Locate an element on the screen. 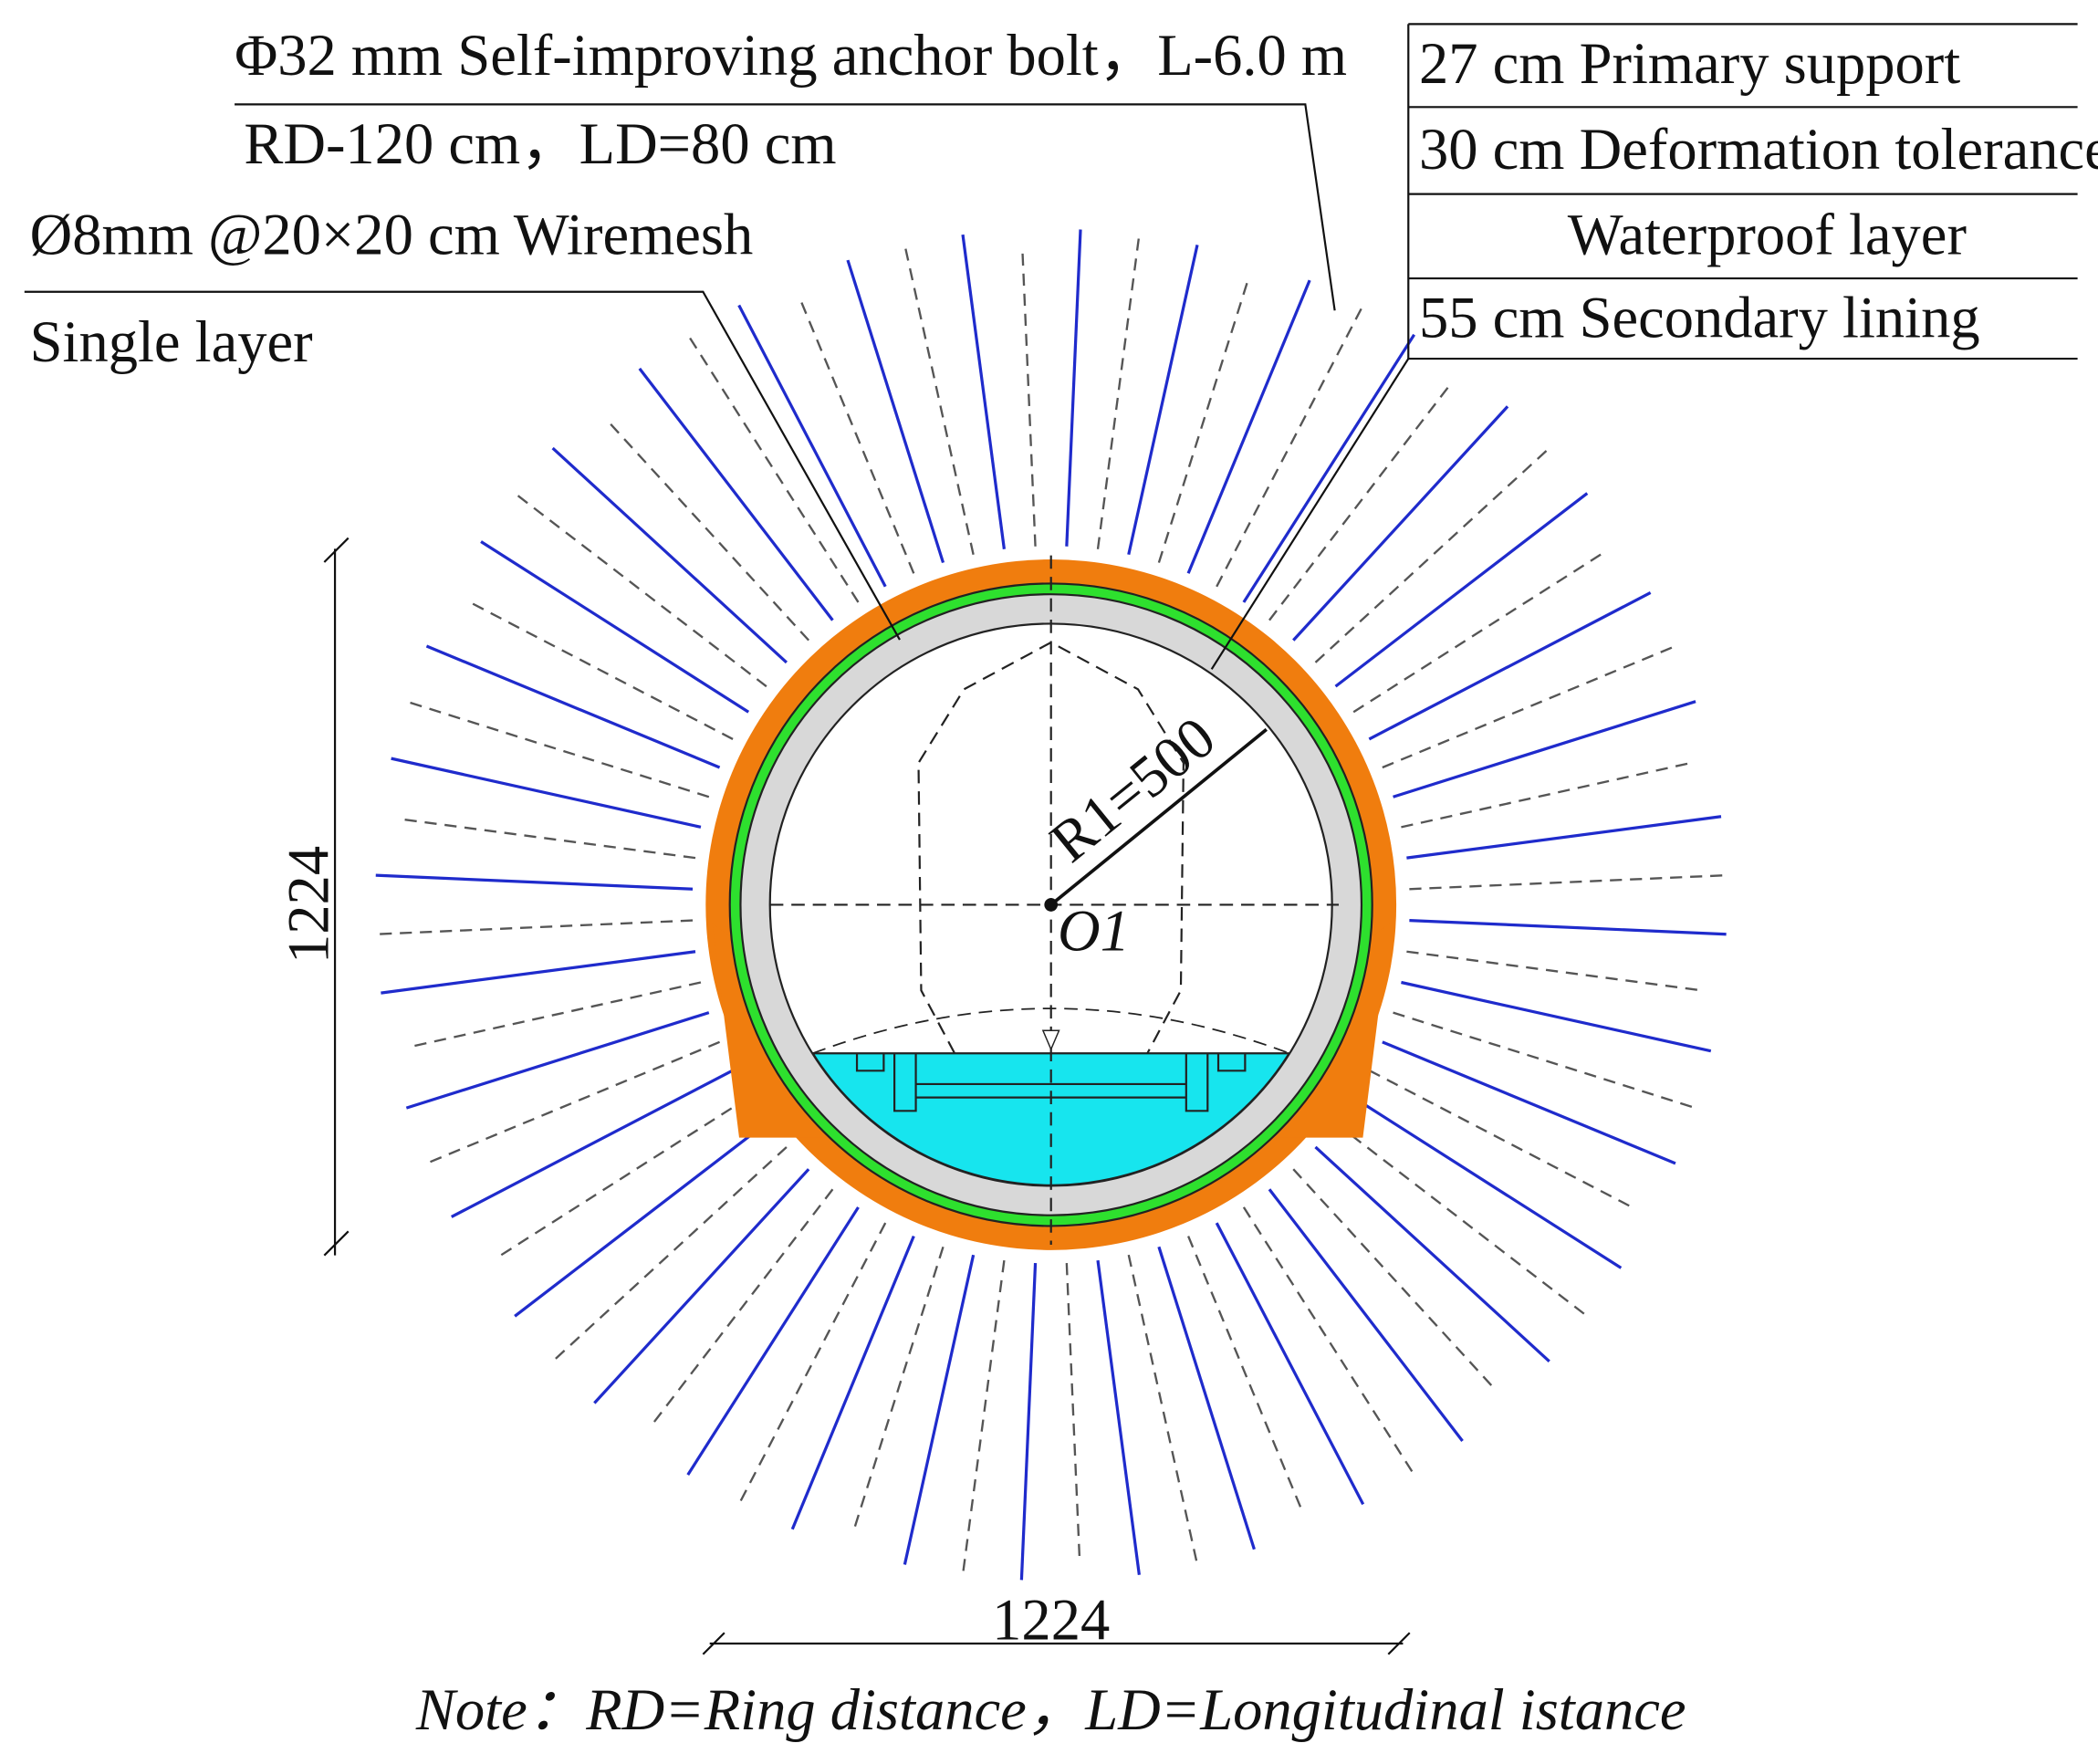 This screenshot has width=2098, height=1764. spacing-label: RD-120 cm，LD=80 cm is located at coordinates (540, 143).